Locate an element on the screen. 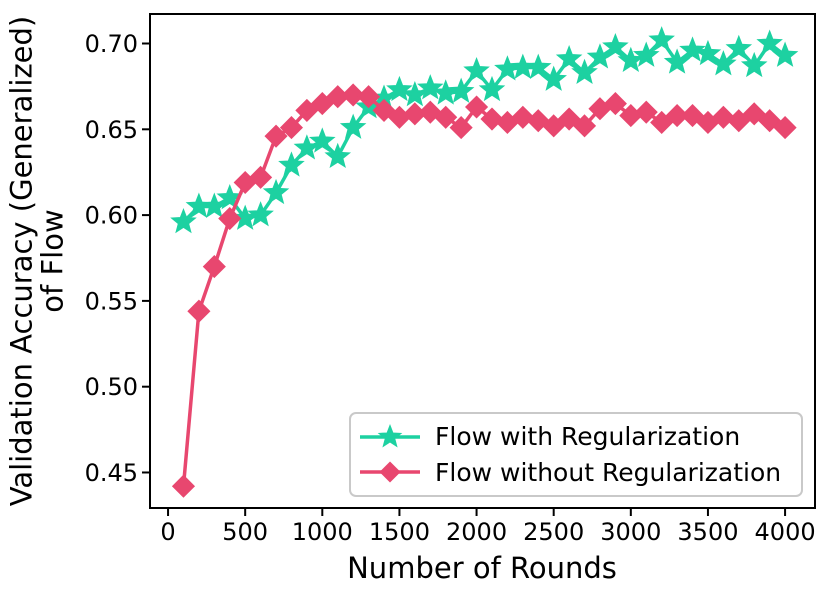 The image size is (830, 597). legend-entry-with-regularization: Flow with Regularization is located at coordinates (576, 437).